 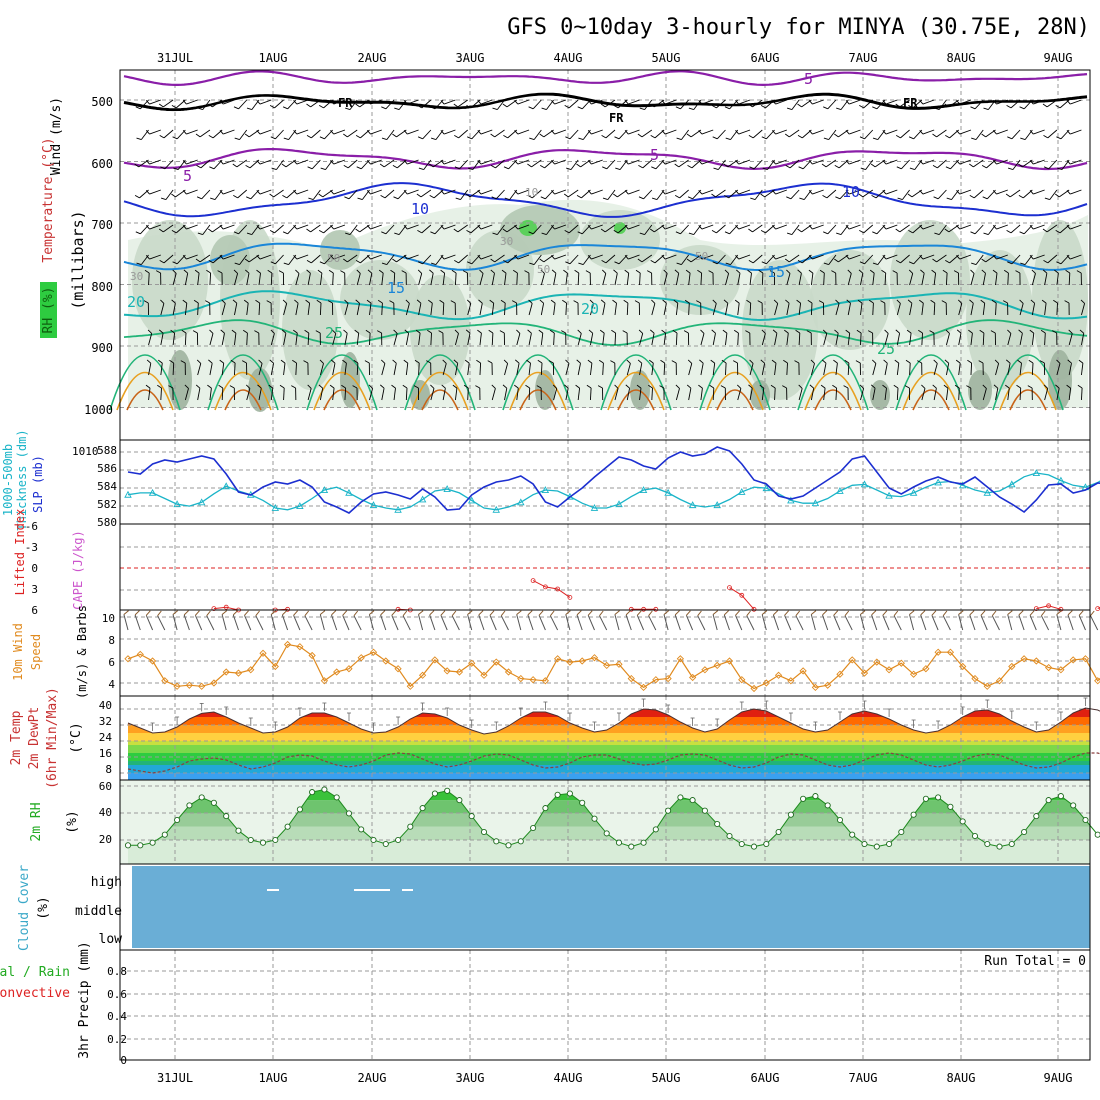 What do you see at coordinates (1058, 1078) in the screenshot?
I see `date-label-bottom: 9AUG` at bounding box center [1058, 1078].